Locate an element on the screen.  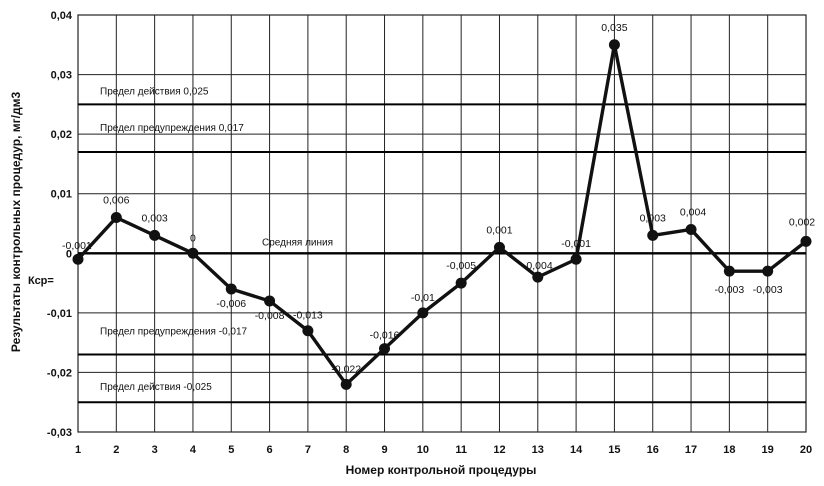
x-tick-label: 6 is located at coordinates (270, 450).